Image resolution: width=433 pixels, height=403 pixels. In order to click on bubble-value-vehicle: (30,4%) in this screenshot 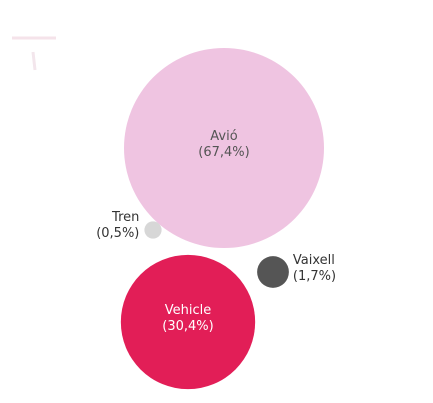, I will do `click(187, 326)`.